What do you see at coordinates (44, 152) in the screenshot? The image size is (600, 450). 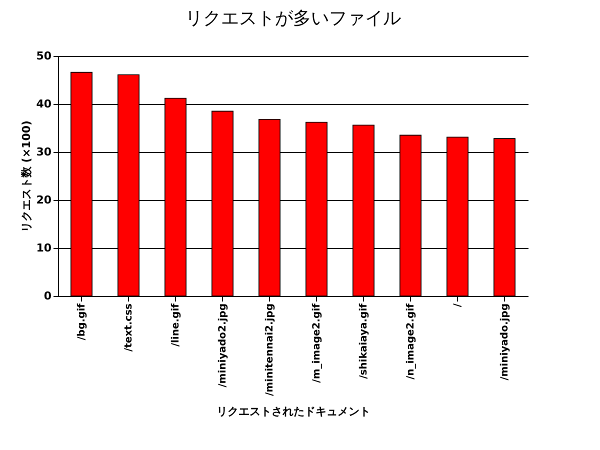 I see `y-tick-label: 30` at bounding box center [44, 152].